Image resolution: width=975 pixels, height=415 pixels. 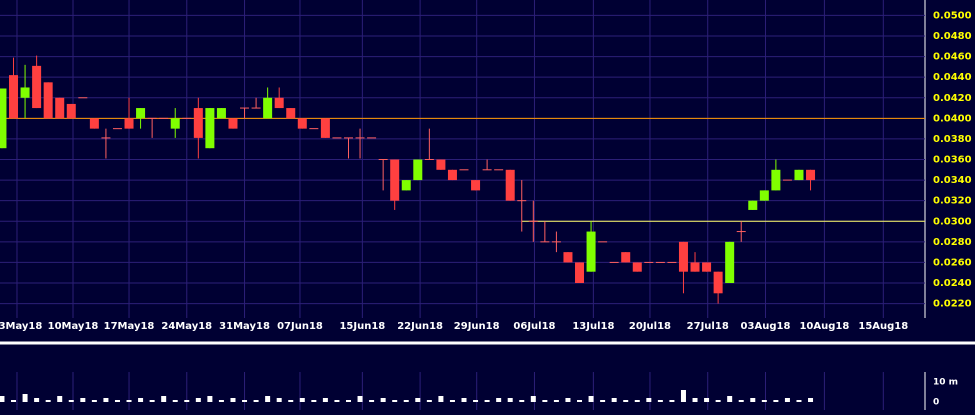 I want to click on y-tick-label: 0.0360, so click(x=952, y=160).